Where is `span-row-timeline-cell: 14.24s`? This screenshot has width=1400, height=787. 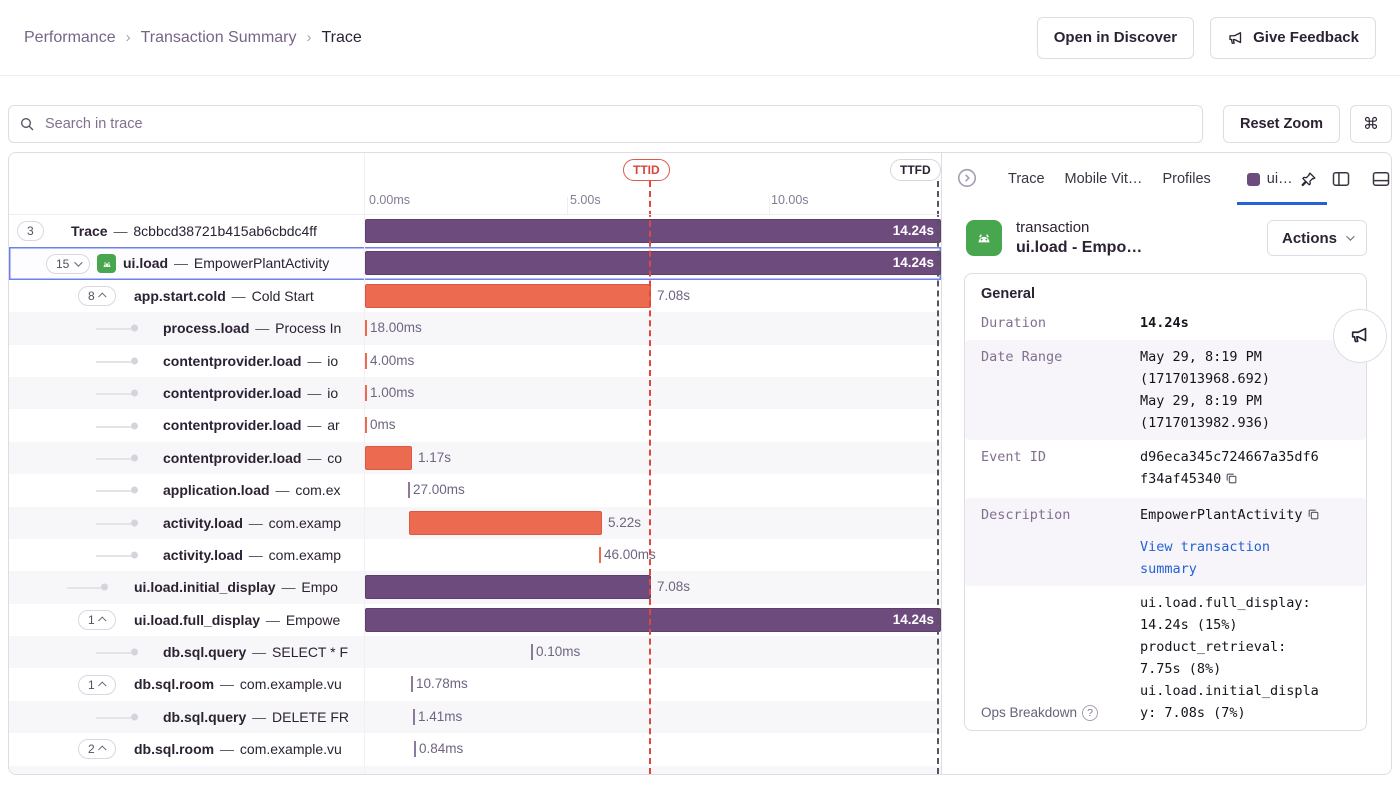 span-row-timeline-cell: 14.24s is located at coordinates (653, 620).